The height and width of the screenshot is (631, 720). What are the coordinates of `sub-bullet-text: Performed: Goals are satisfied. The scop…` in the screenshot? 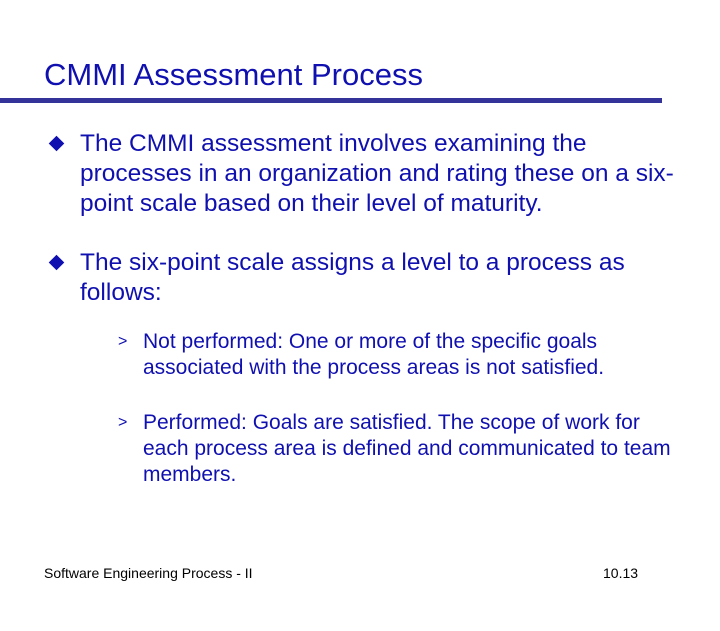 It's located at (407, 448).